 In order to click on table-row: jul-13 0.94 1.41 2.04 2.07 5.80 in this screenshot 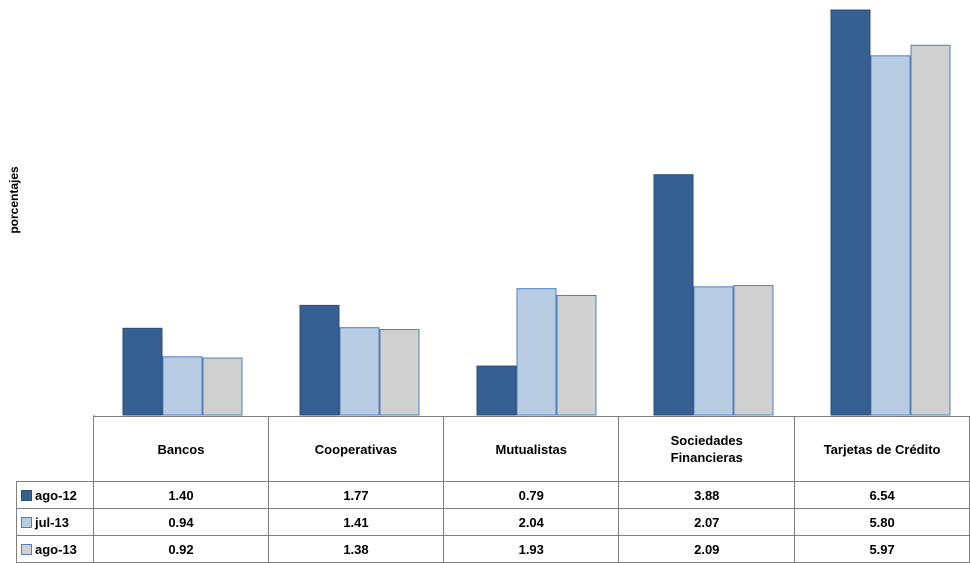, I will do `click(492, 522)`.